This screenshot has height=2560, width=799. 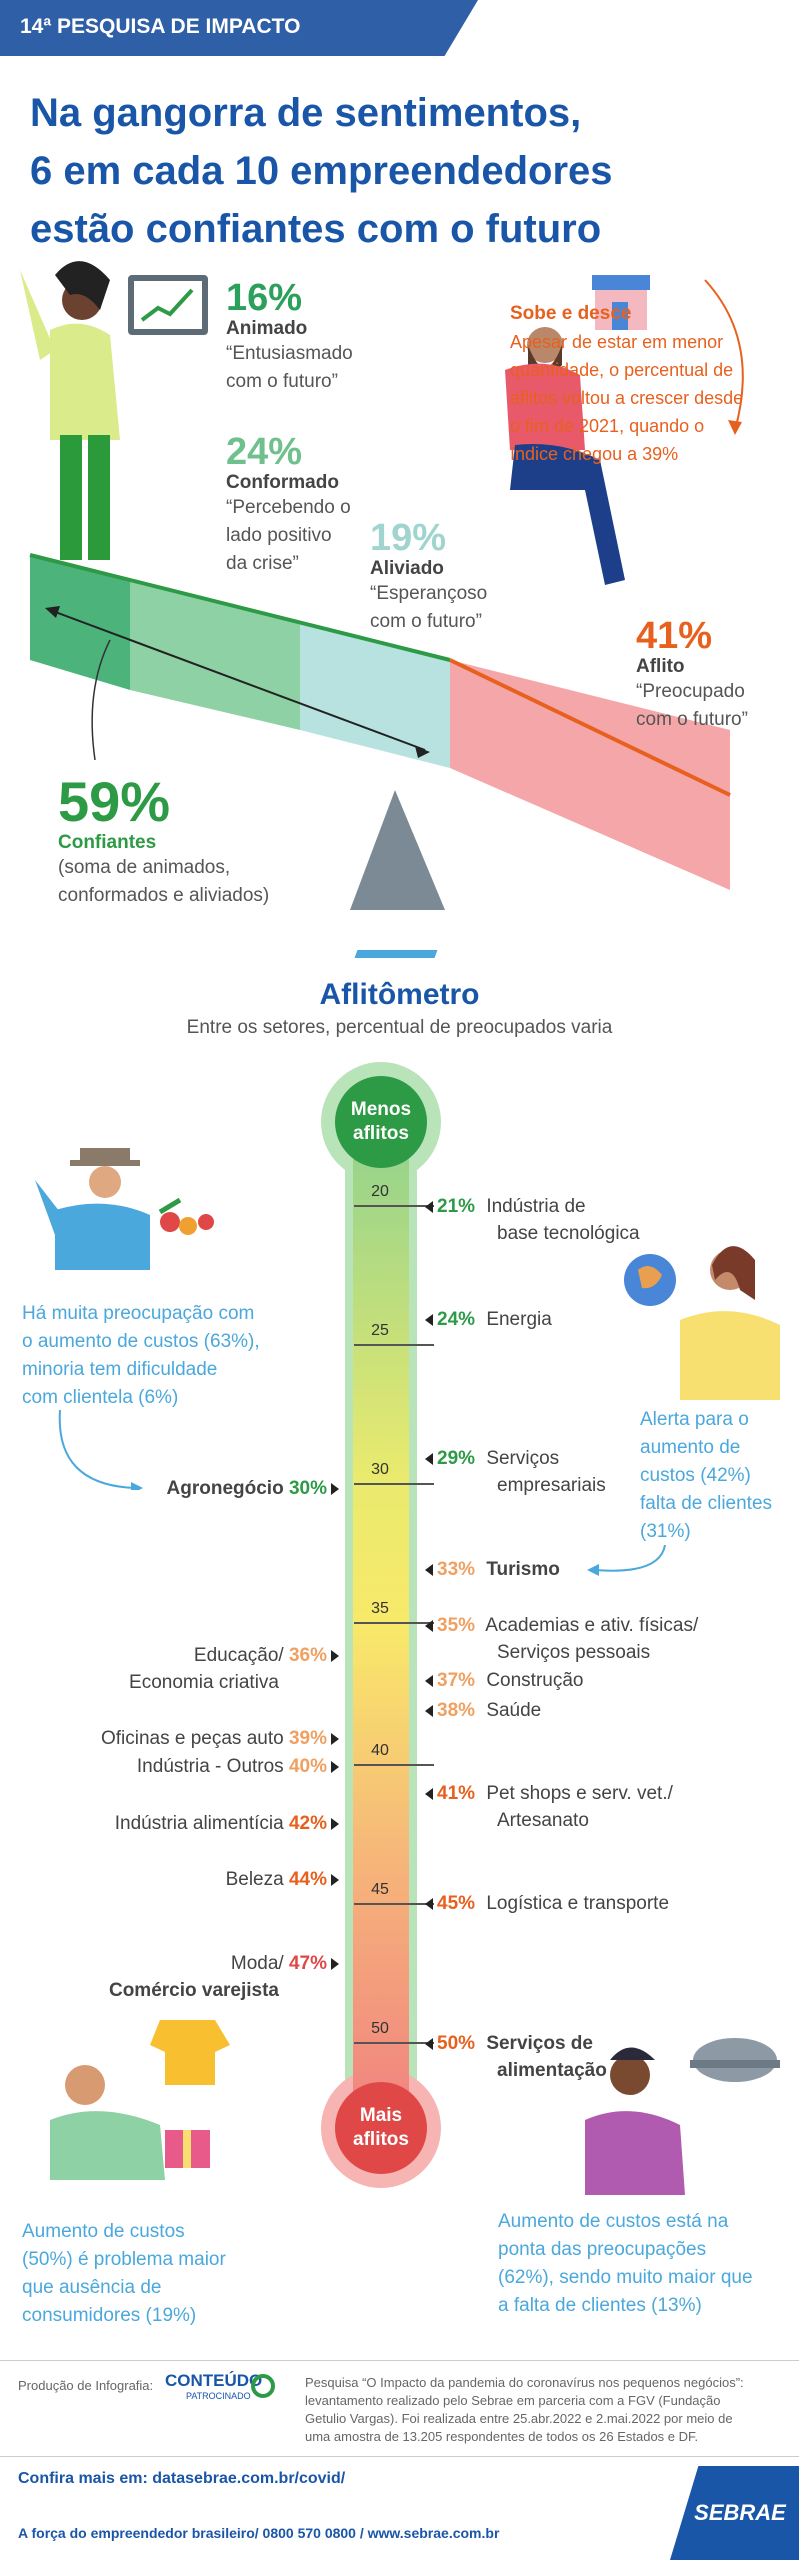 I want to click on sector-label: Serviços de, so click(x=539, y=2043).